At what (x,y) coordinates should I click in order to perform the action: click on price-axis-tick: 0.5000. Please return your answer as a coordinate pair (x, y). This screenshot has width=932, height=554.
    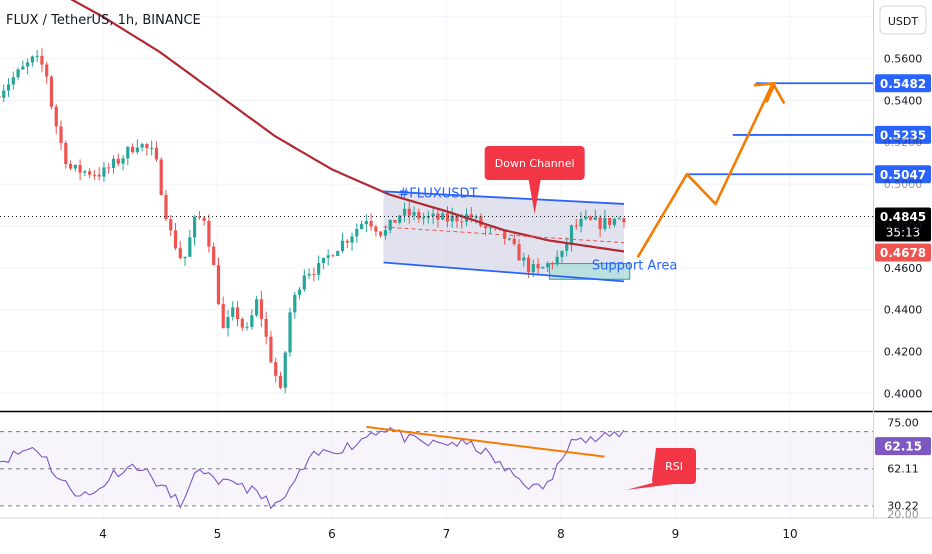
    Looking at the image, I should click on (903, 184).